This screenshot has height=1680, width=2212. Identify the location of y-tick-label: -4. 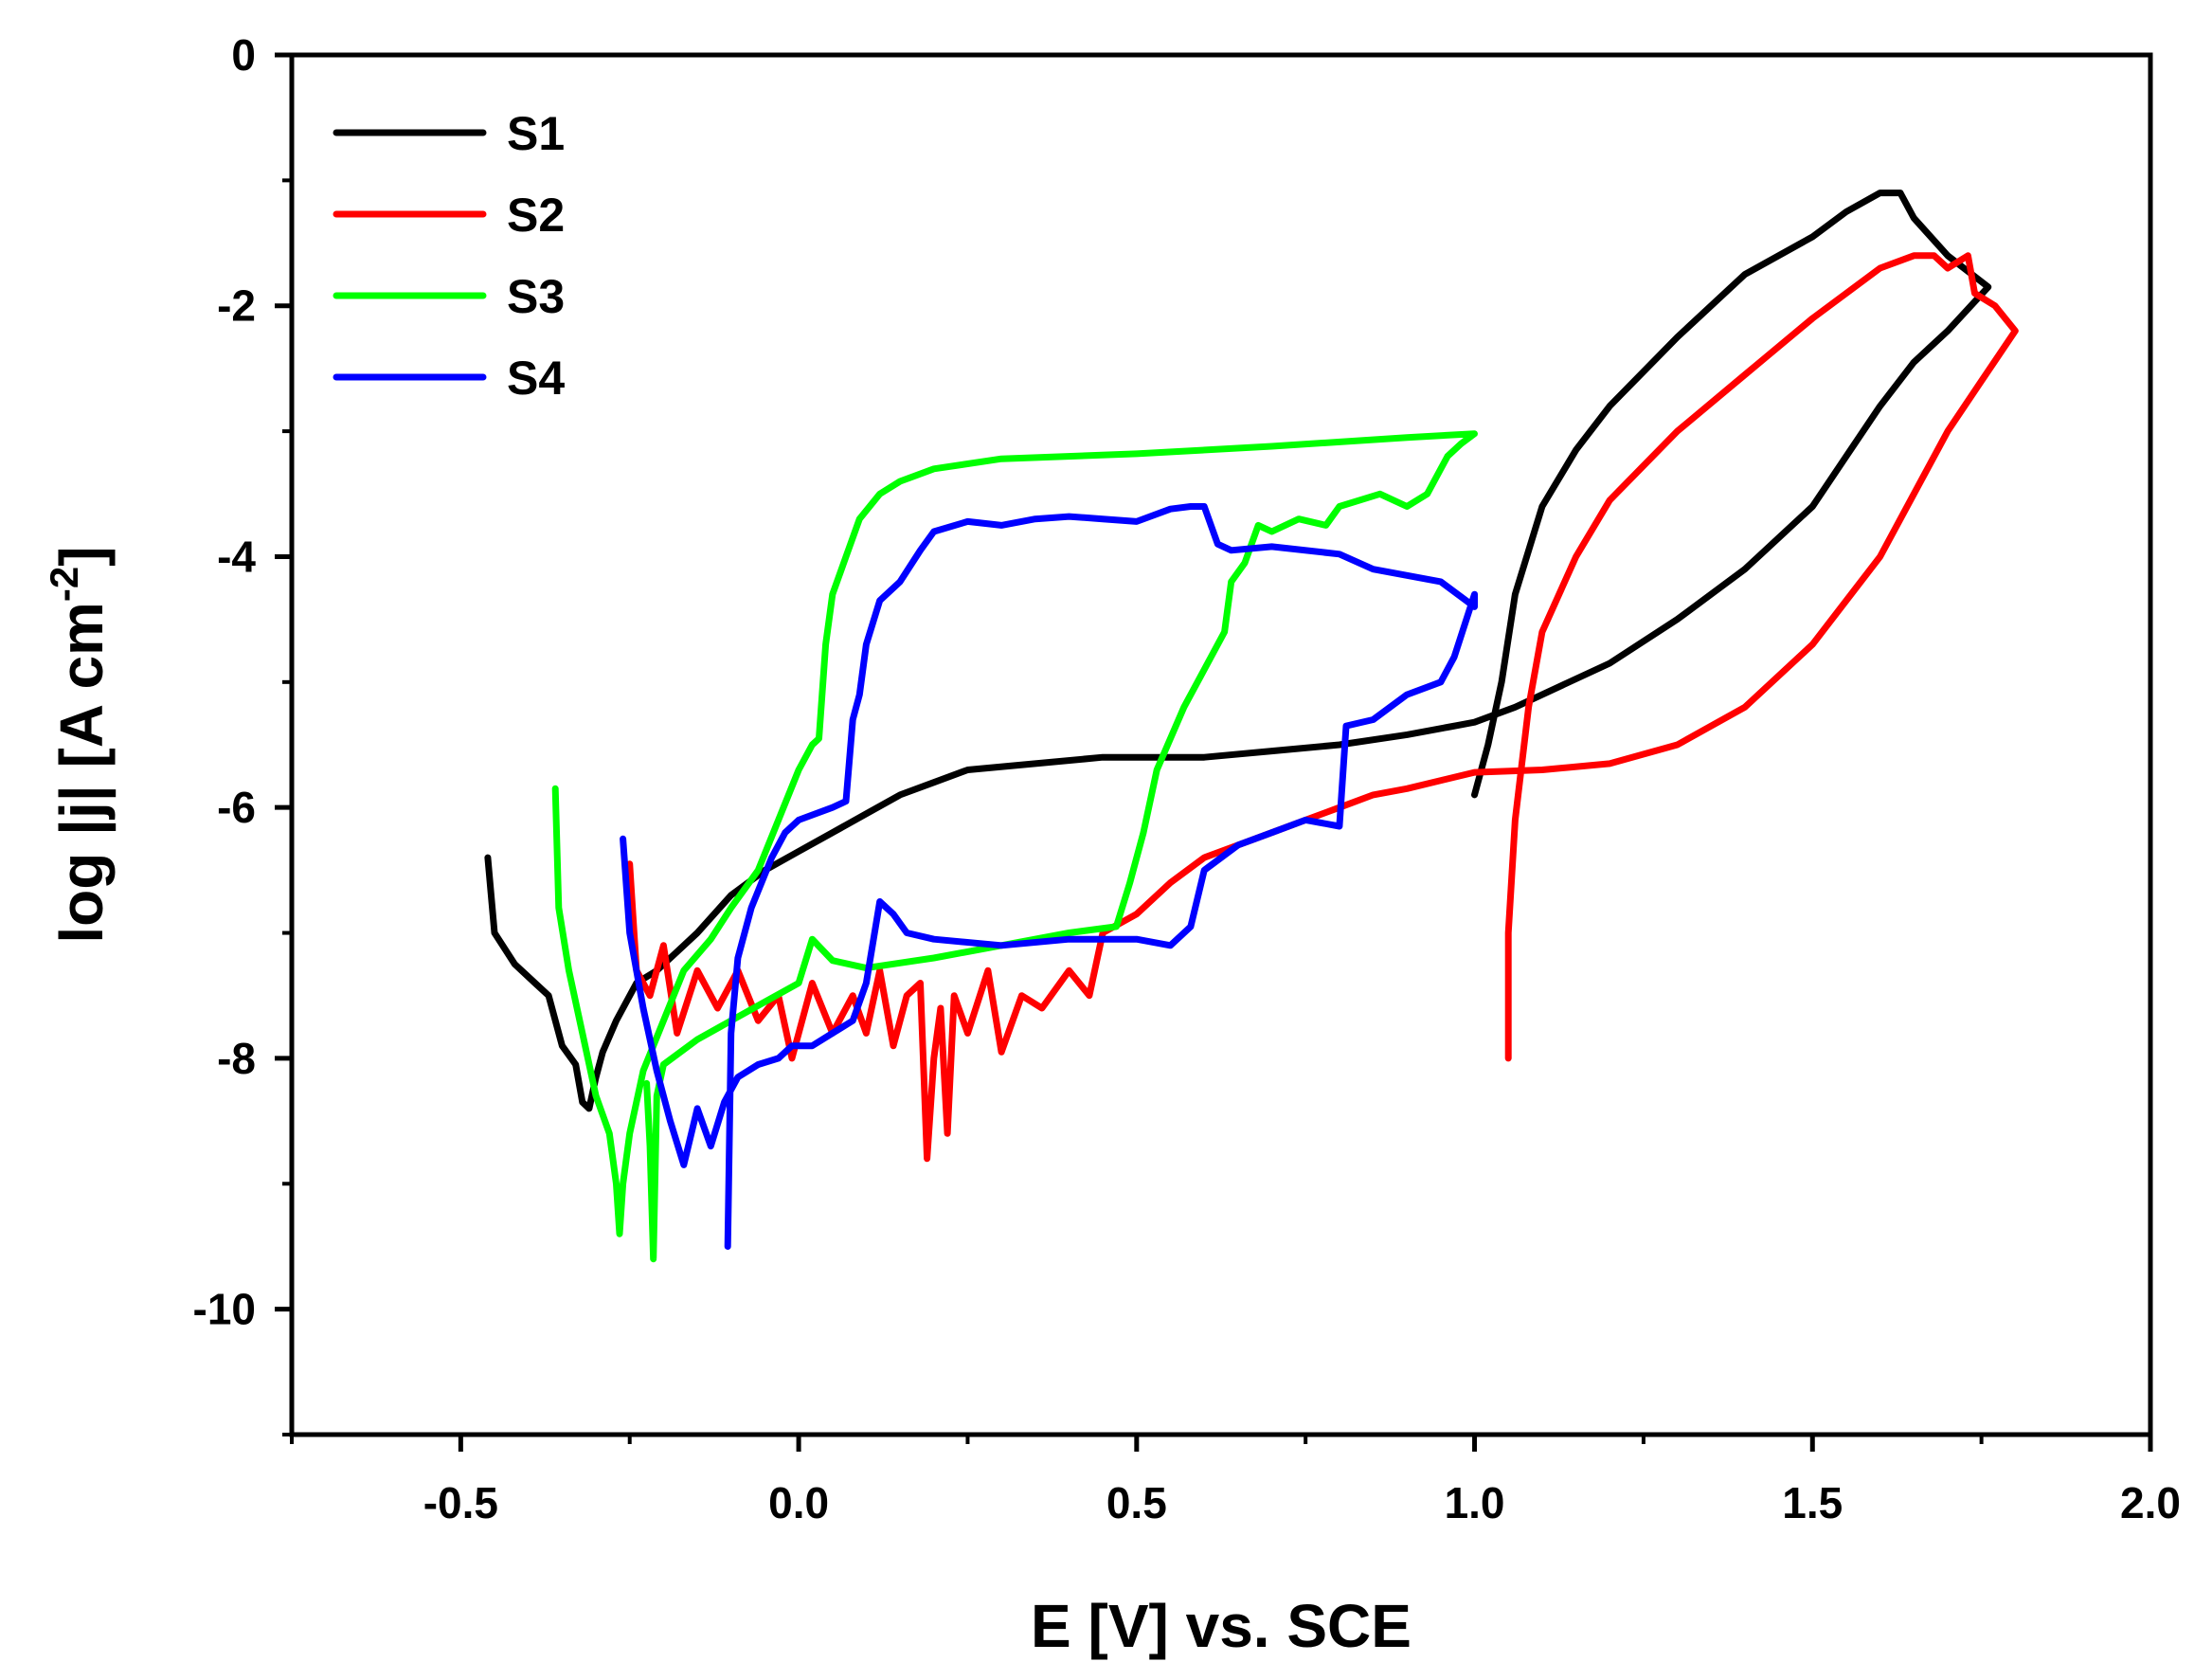
(237, 556).